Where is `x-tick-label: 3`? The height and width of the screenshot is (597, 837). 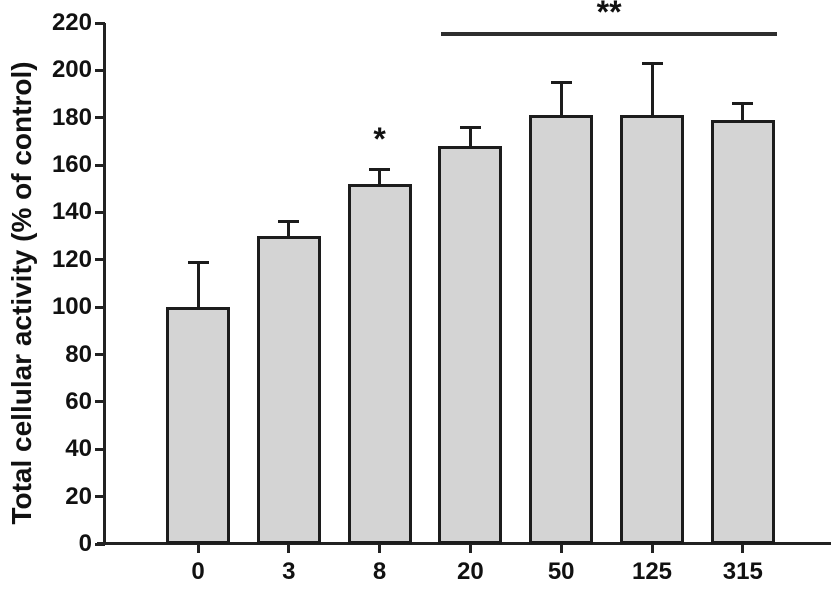
x-tick-label: 3 is located at coordinates (289, 571).